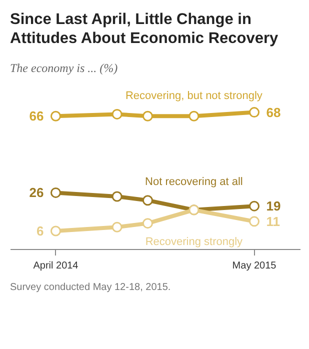  Describe the element at coordinates (273, 112) in the screenshot. I see `data-label: 68` at that location.